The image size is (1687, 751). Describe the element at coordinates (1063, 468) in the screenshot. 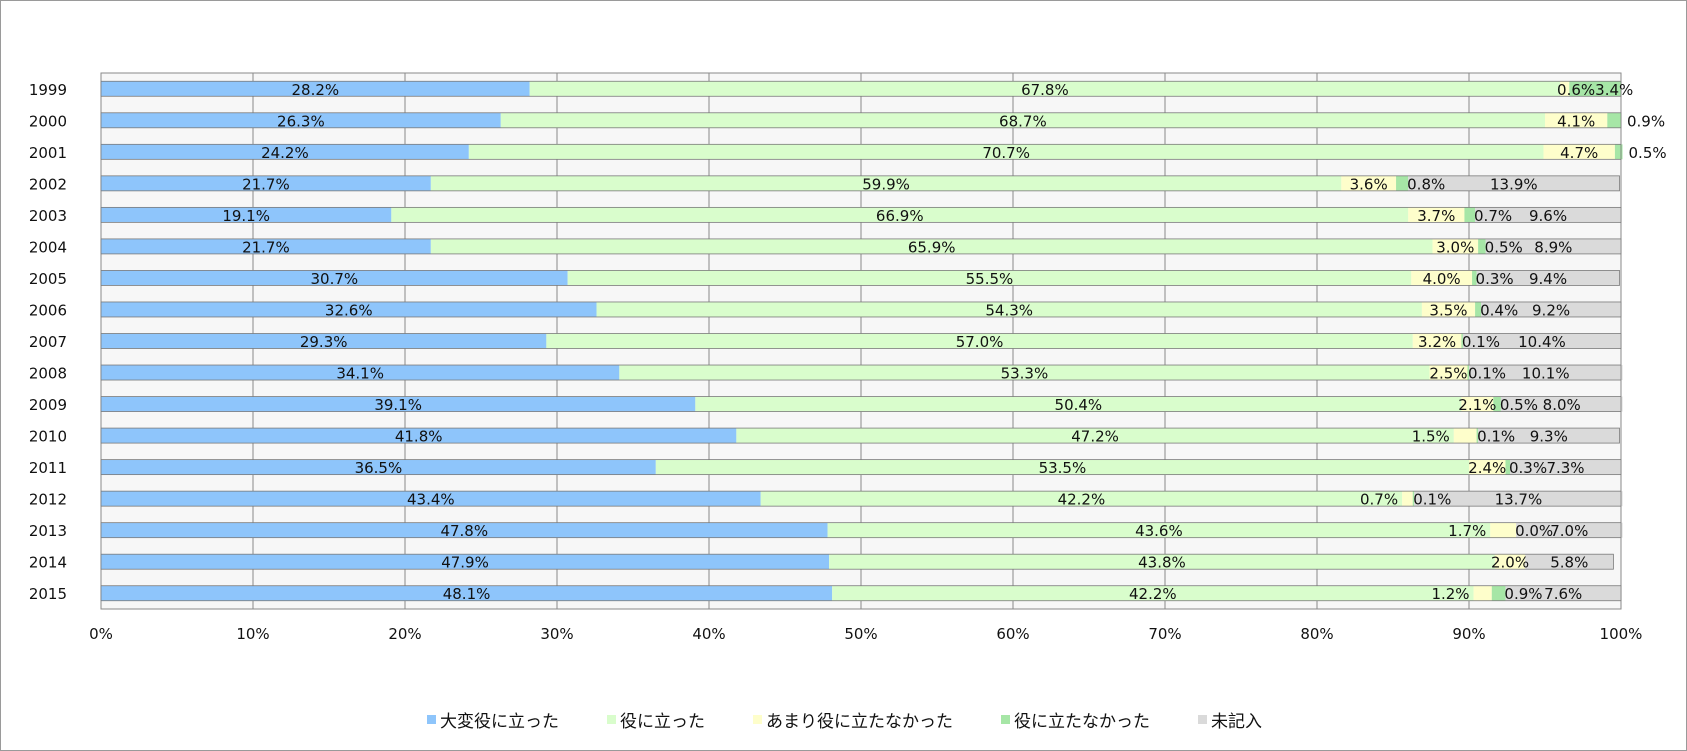

I see `data-label: 53.5%` at that location.